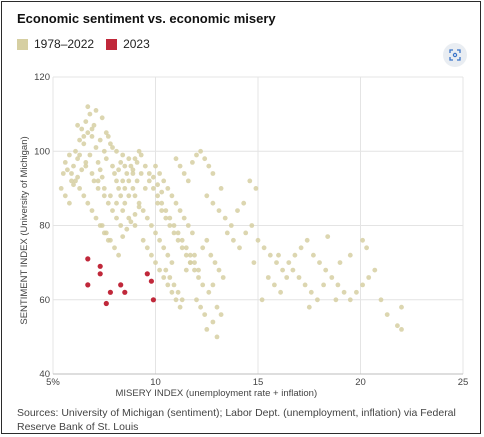 Image resolution: width=484 pixels, height=437 pixels. I want to click on y-tick-label: 120, so click(42, 77).